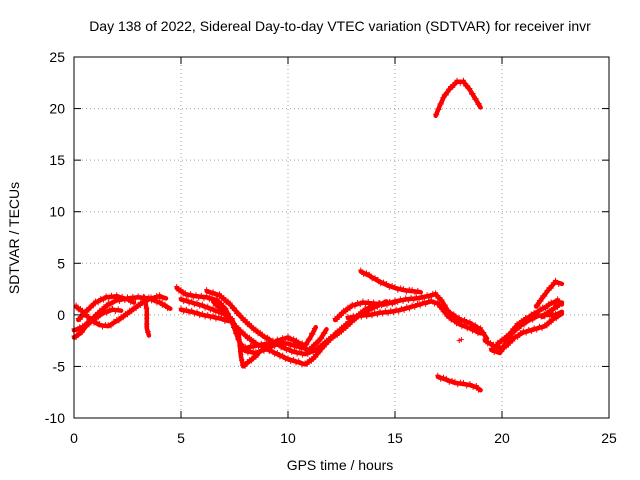 The image size is (640, 480). I want to click on y-tick-label: 25, so click(57, 57).